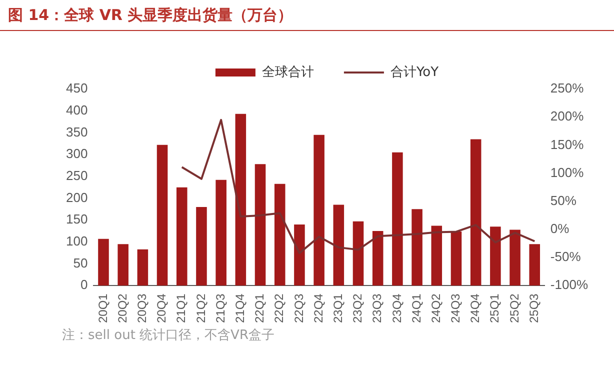 This screenshot has width=614, height=380. I want to click on x-tick-label: 23Q2, so click(357, 308).